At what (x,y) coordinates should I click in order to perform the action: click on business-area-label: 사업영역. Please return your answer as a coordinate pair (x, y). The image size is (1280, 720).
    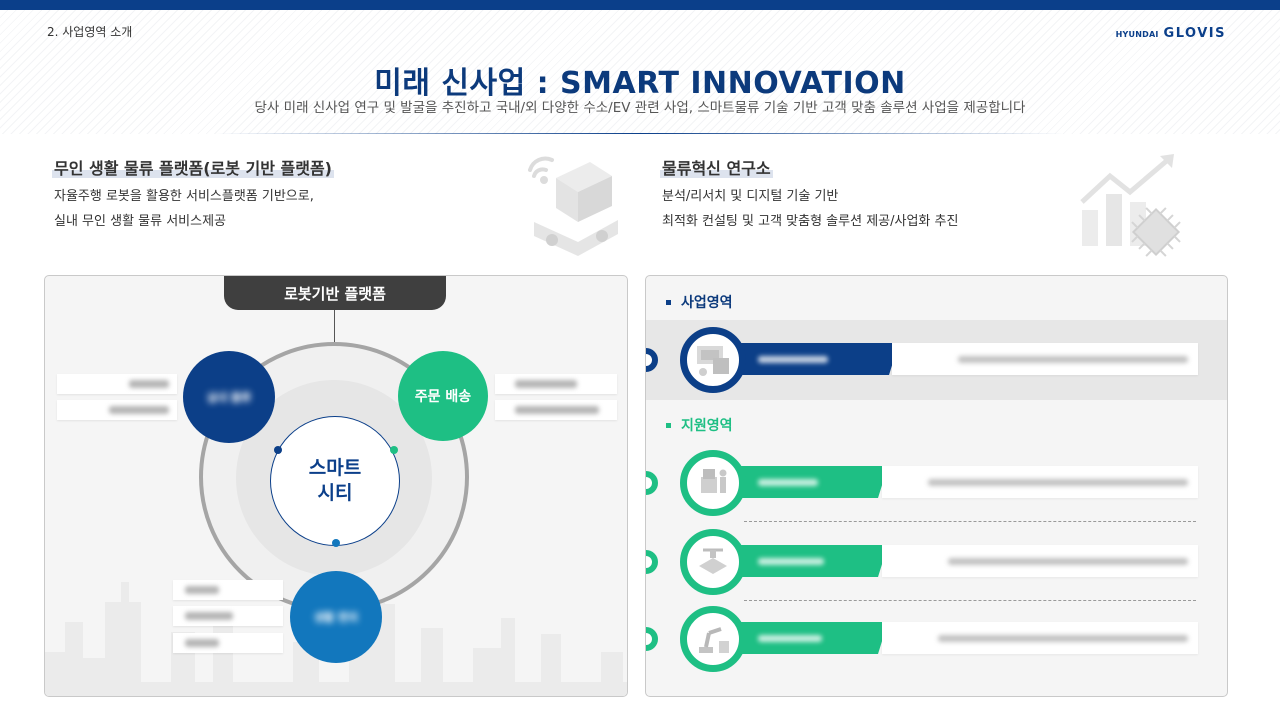
    Looking at the image, I should click on (707, 303).